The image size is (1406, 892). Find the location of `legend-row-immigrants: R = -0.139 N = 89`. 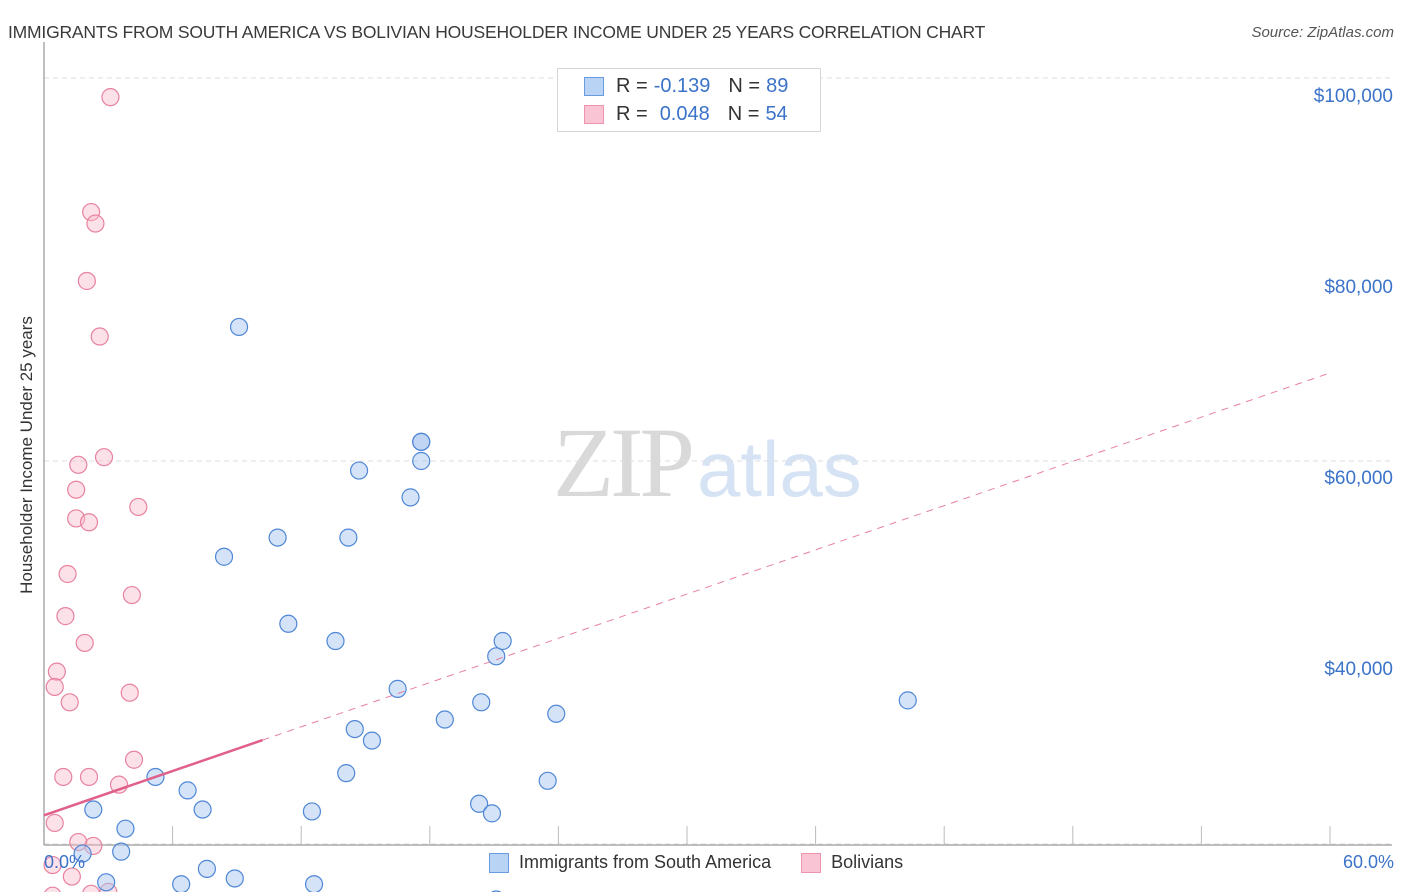

legend-row-immigrants: R = -0.139 N = 89 is located at coordinates (686, 86).